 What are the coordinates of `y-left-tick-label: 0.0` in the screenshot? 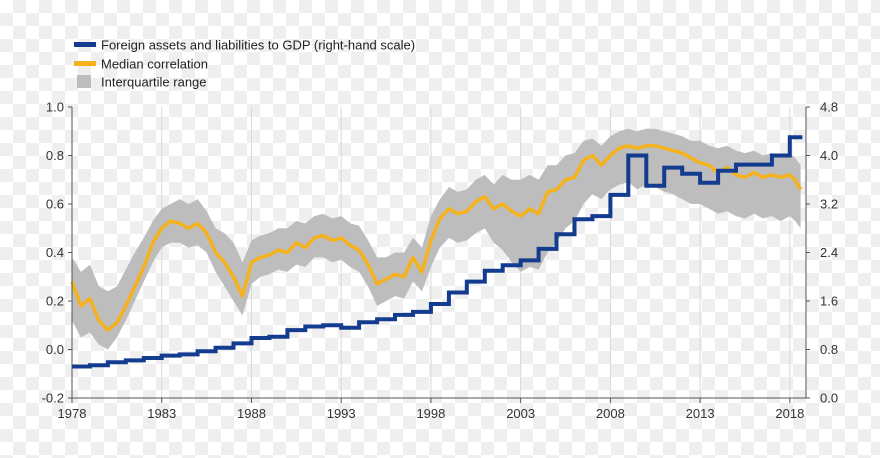 It's located at (55, 349).